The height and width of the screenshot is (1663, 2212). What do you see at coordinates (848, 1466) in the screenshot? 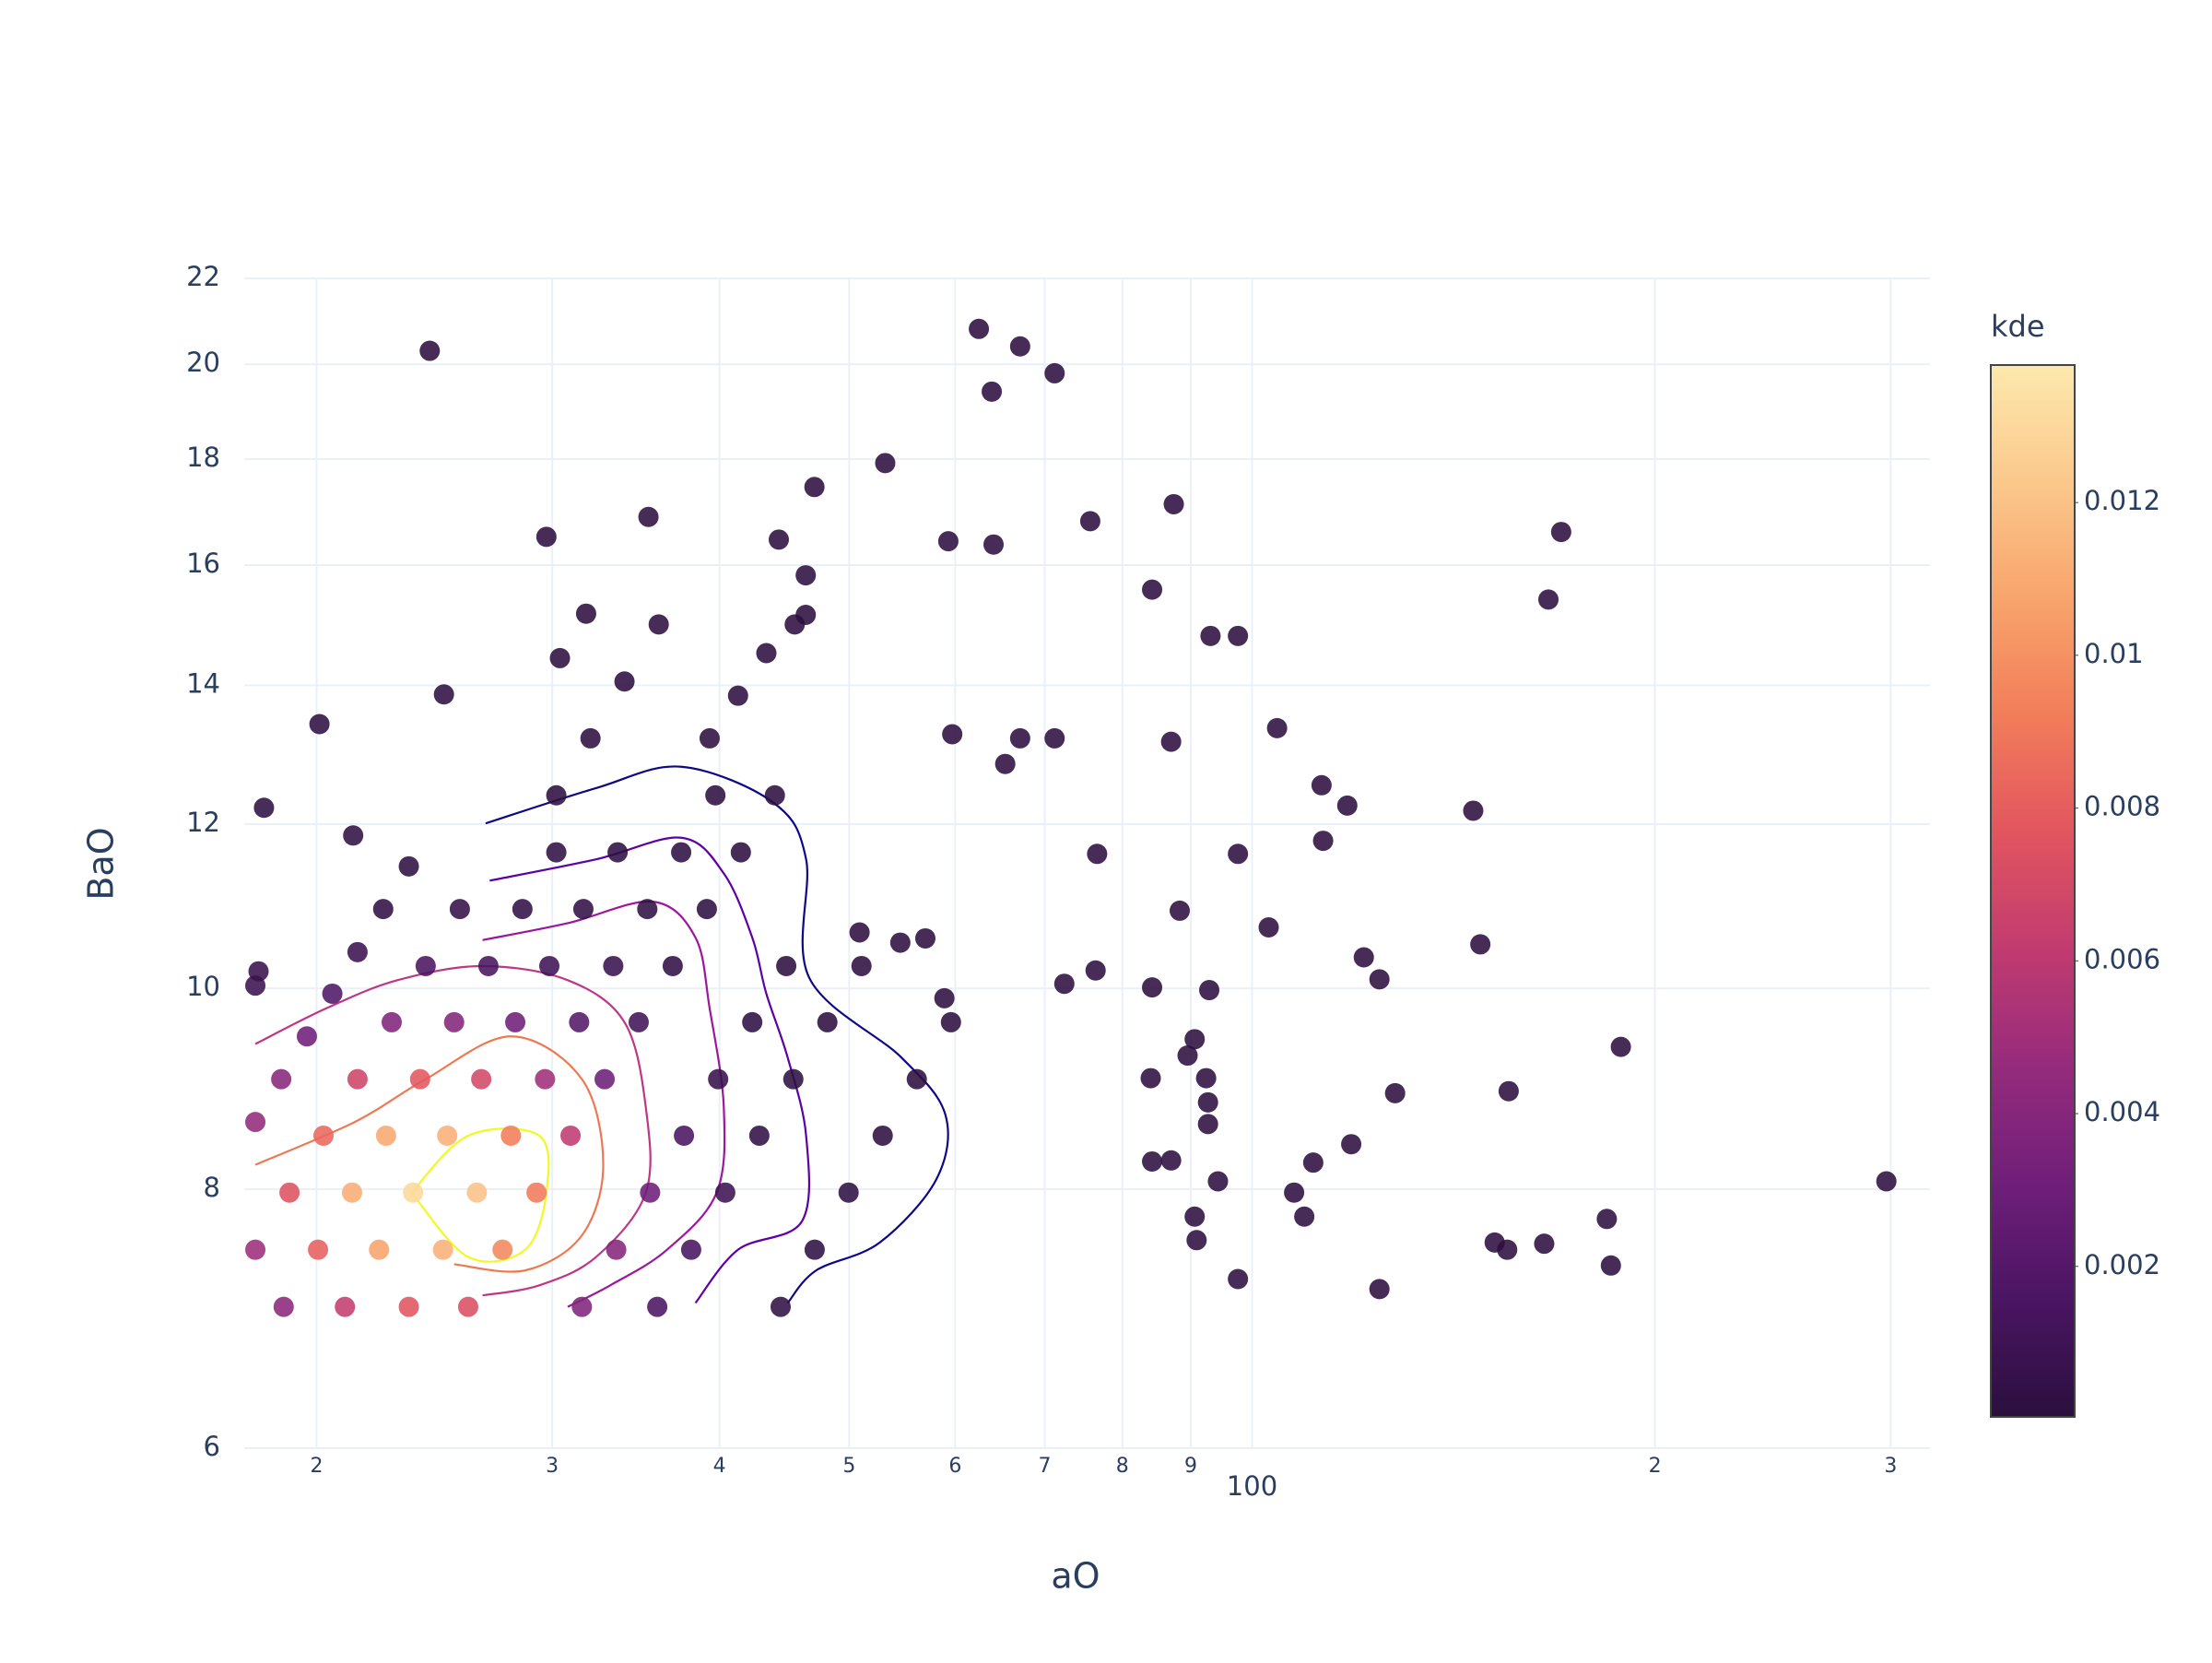
I see `x-tick-label: 5` at bounding box center [848, 1466].